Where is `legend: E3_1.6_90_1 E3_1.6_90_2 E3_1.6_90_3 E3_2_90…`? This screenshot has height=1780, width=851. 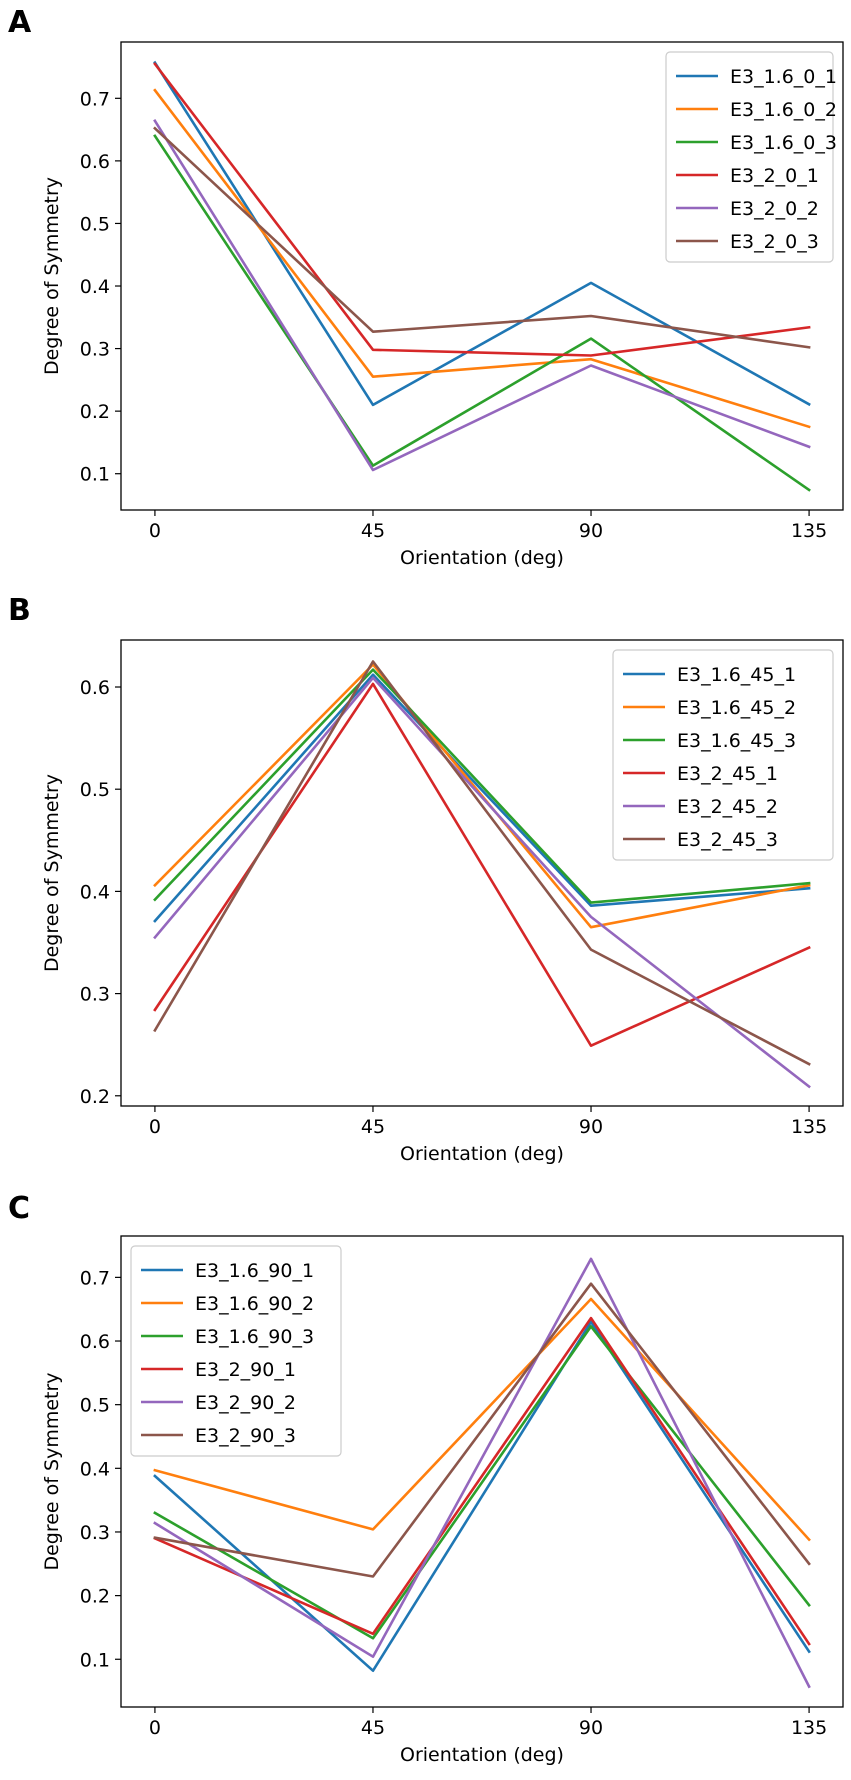 legend: E3_1.6_90_1 E3_1.6_90_2 E3_1.6_90_3 E3_2_90… is located at coordinates (236, 1351).